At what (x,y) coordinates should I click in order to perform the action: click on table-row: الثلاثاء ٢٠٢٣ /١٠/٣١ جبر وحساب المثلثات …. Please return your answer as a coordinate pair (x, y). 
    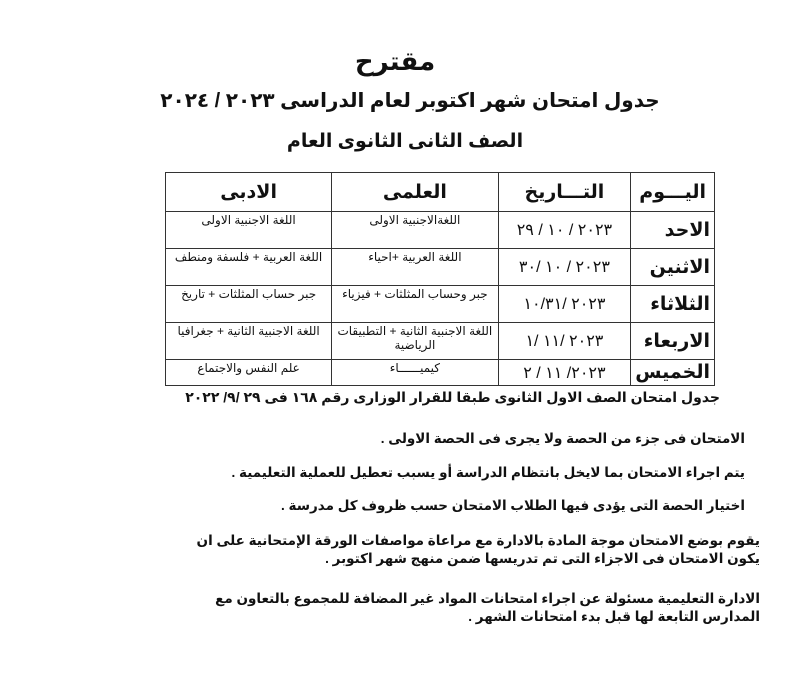
    Looking at the image, I should click on (439, 304).